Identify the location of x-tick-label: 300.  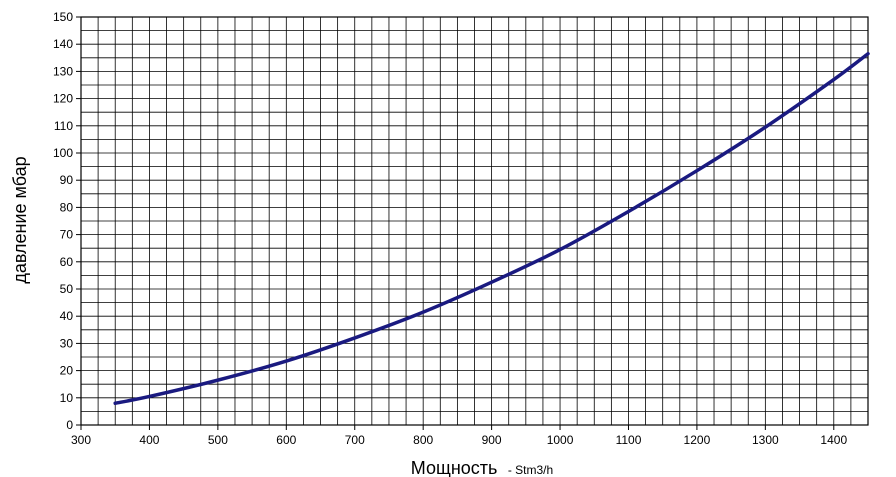
(81, 440).